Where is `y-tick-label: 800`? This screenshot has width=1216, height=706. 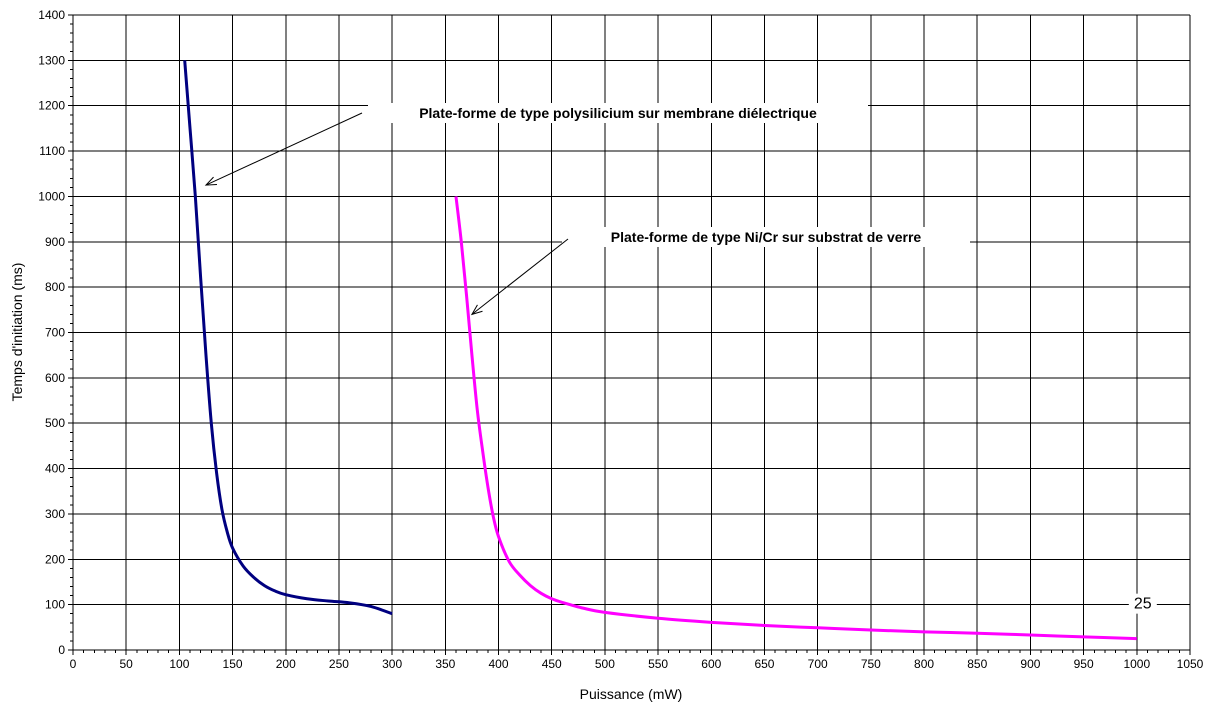
y-tick-label: 800 is located at coordinates (55, 287).